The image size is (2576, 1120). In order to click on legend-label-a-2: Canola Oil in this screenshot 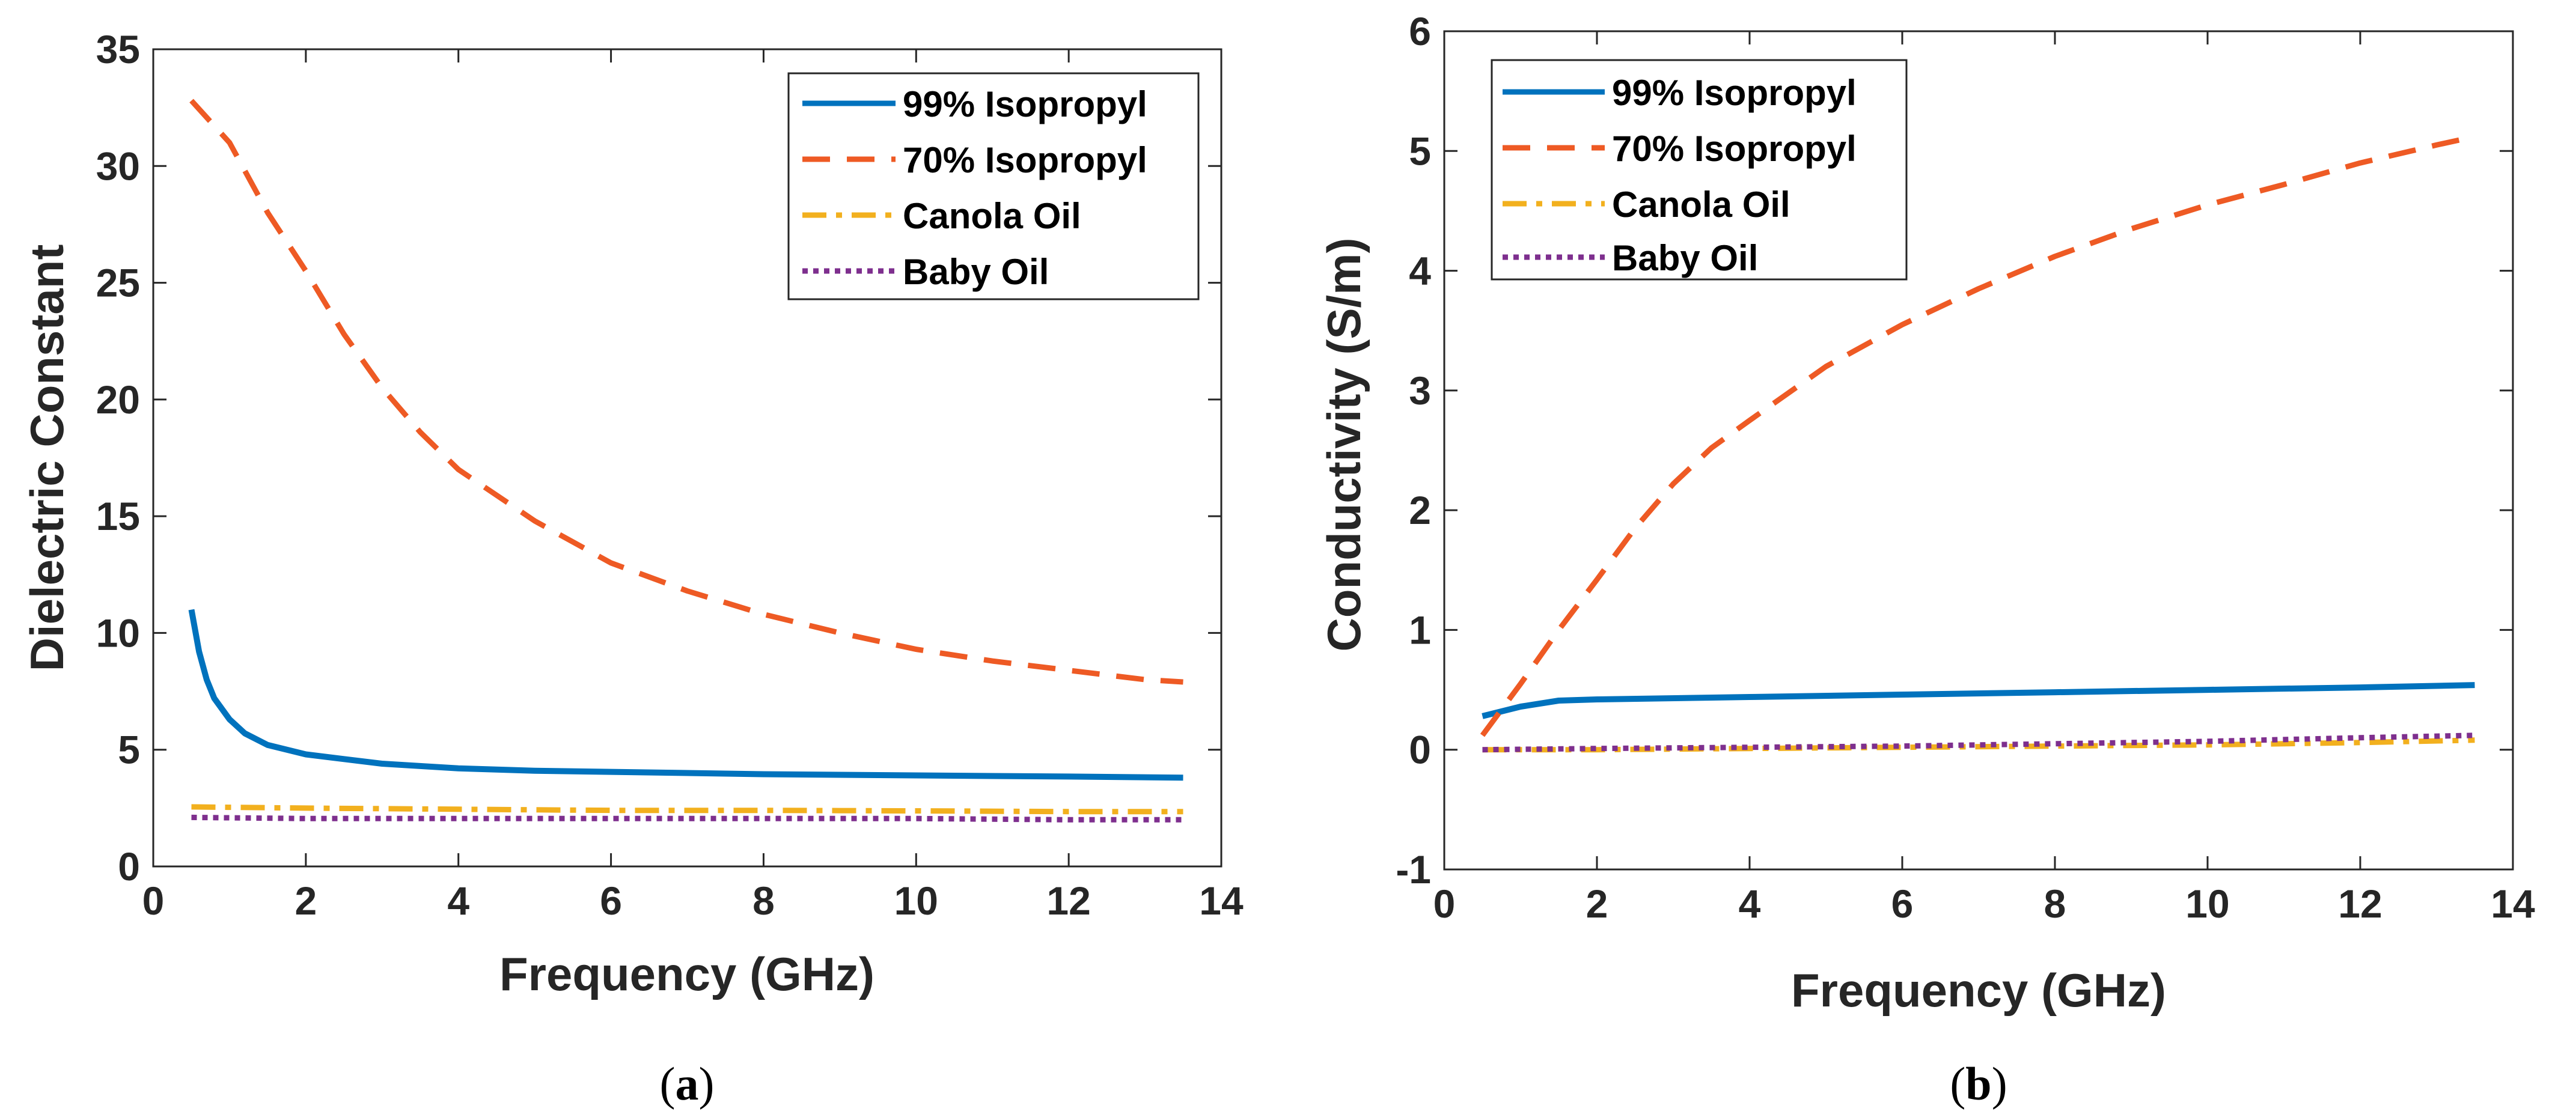, I will do `click(992, 216)`.